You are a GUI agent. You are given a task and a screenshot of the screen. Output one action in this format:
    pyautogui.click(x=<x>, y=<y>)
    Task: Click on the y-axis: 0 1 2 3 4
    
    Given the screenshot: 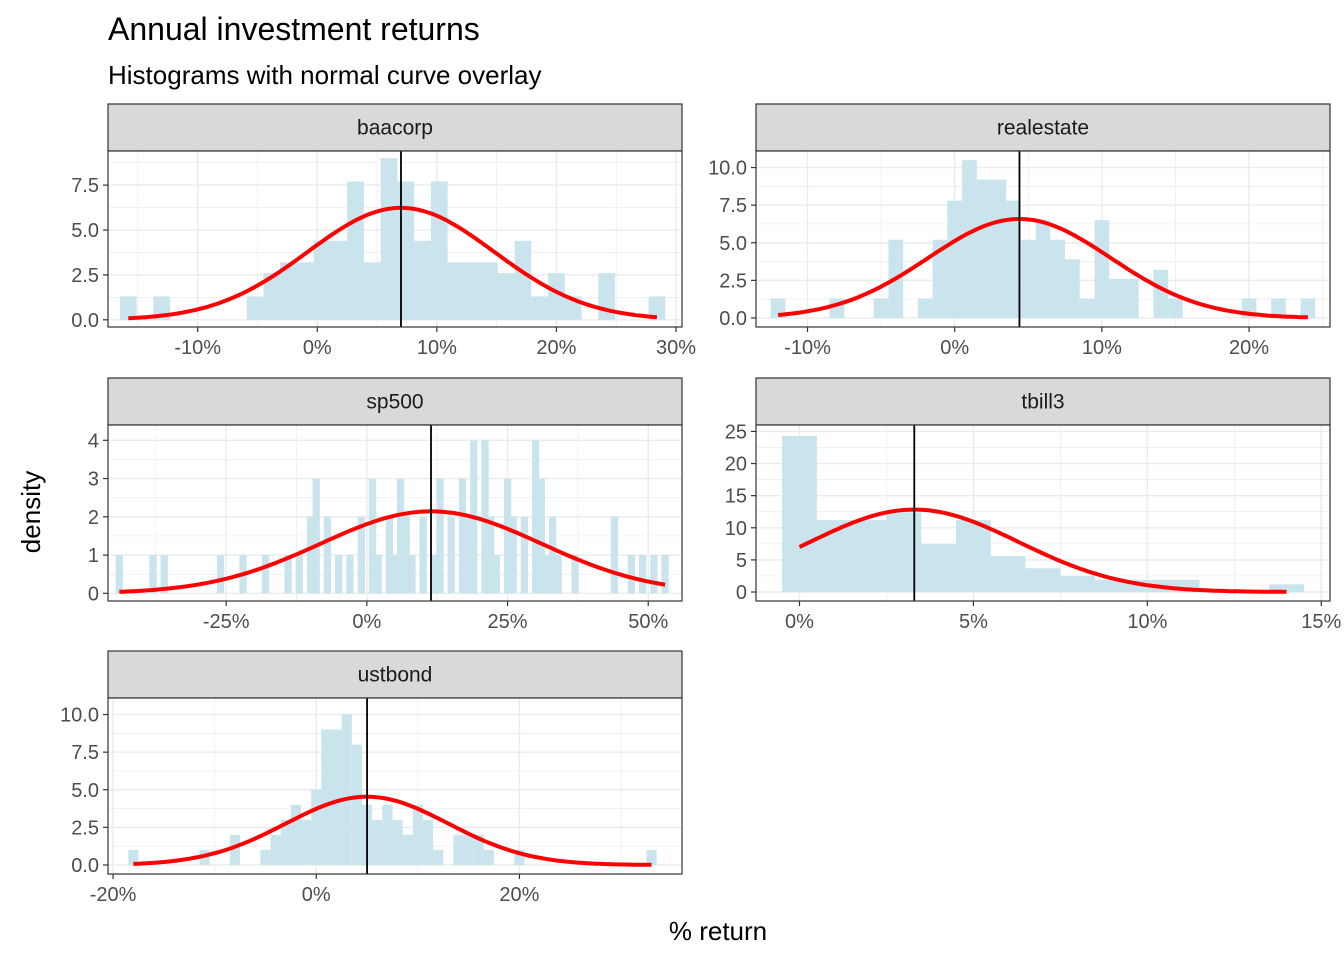 What is the action you would take?
    pyautogui.click(x=98, y=517)
    